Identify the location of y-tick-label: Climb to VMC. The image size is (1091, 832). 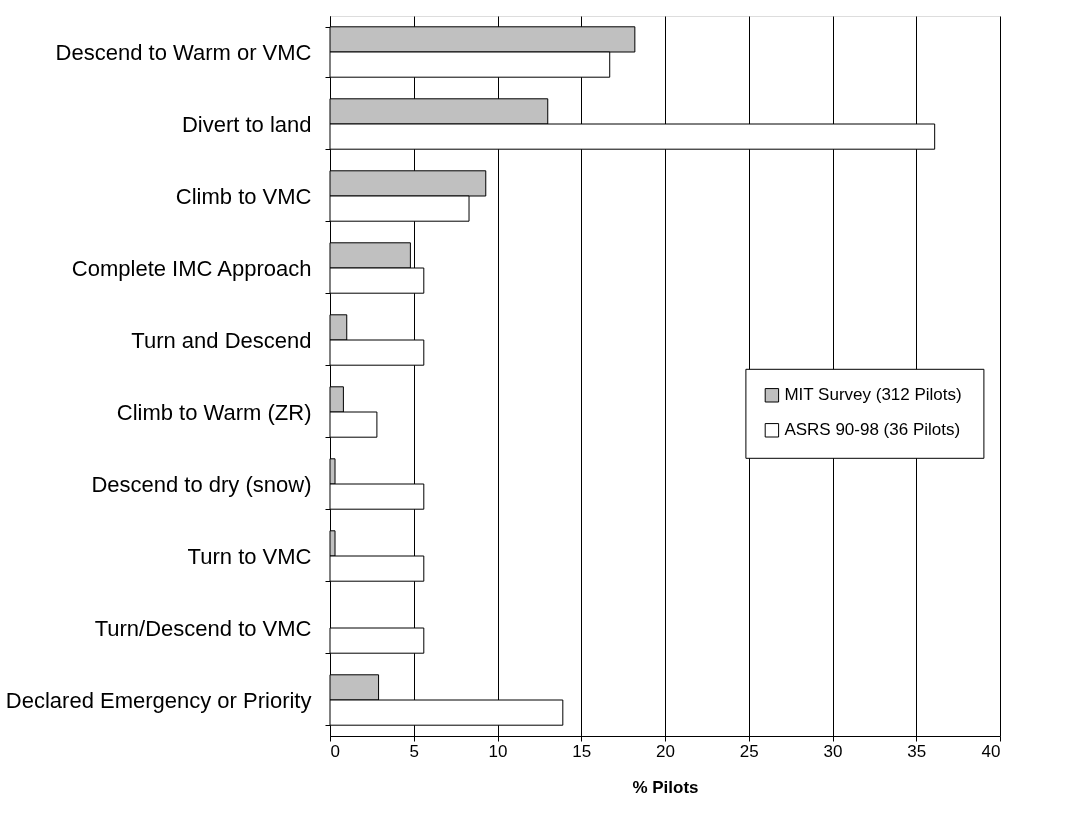
(243, 196).